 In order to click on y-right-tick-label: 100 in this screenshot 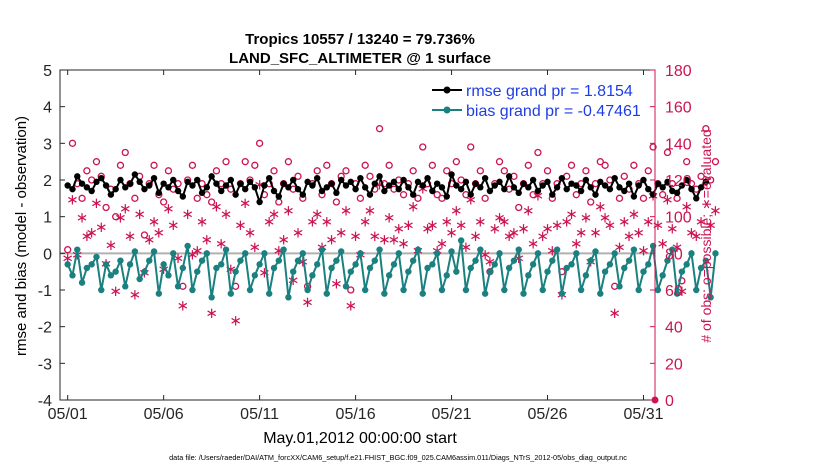, I will do `click(678, 218)`.